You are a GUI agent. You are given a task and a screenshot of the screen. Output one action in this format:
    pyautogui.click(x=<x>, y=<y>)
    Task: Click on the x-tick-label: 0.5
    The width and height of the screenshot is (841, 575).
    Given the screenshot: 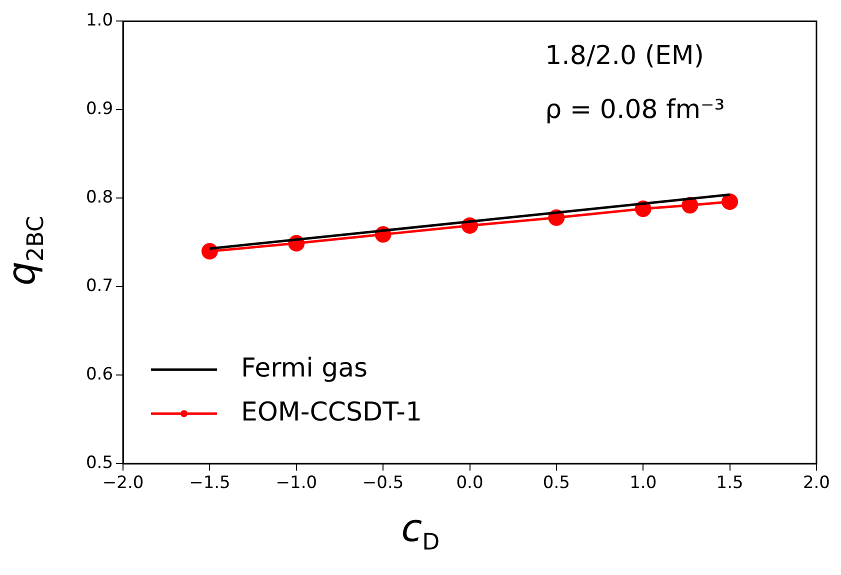 What is the action you would take?
    pyautogui.click(x=556, y=483)
    